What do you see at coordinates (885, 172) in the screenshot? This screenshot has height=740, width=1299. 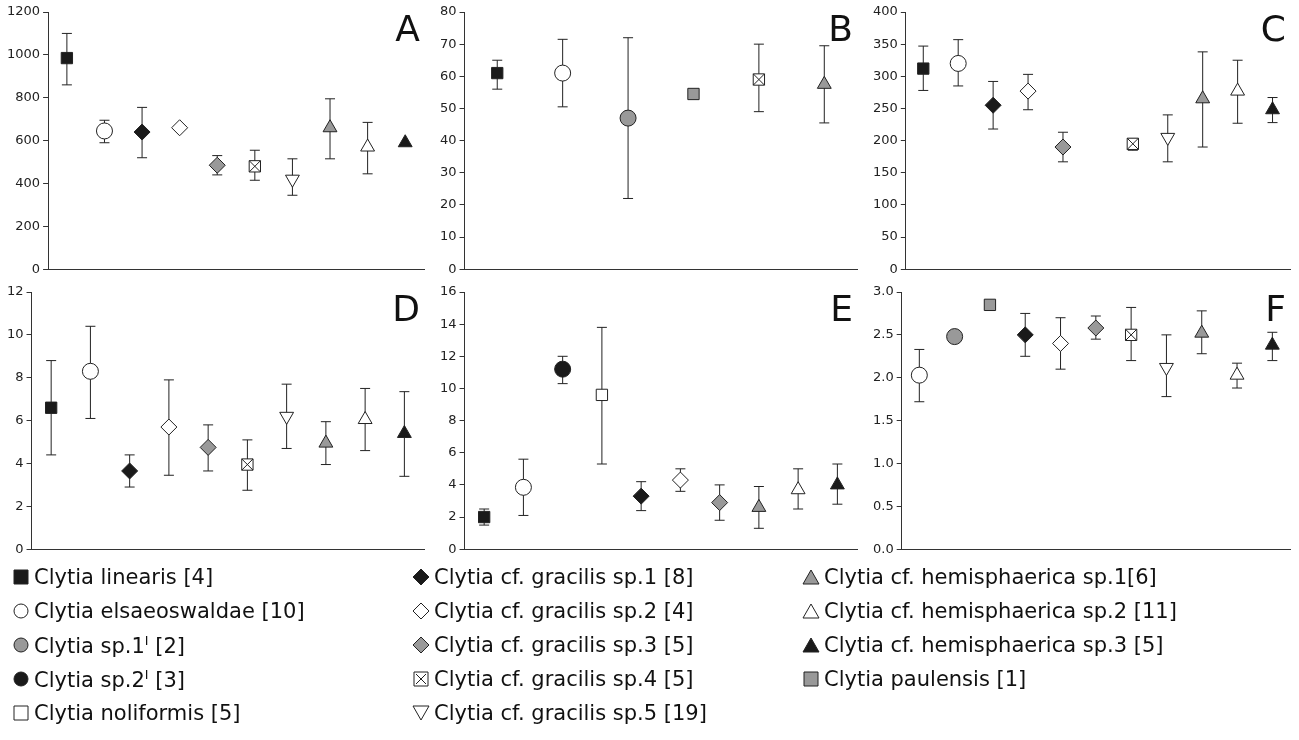 I see `y-tick-label: 150` at bounding box center [885, 172].